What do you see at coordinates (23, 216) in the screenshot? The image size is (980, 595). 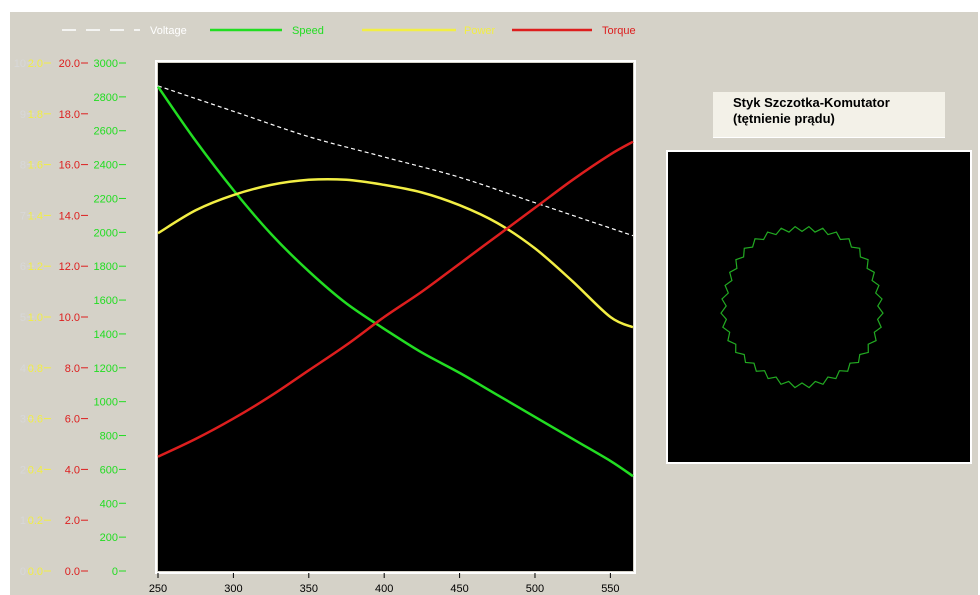 I see `y-tick-voltage: 7` at bounding box center [23, 216].